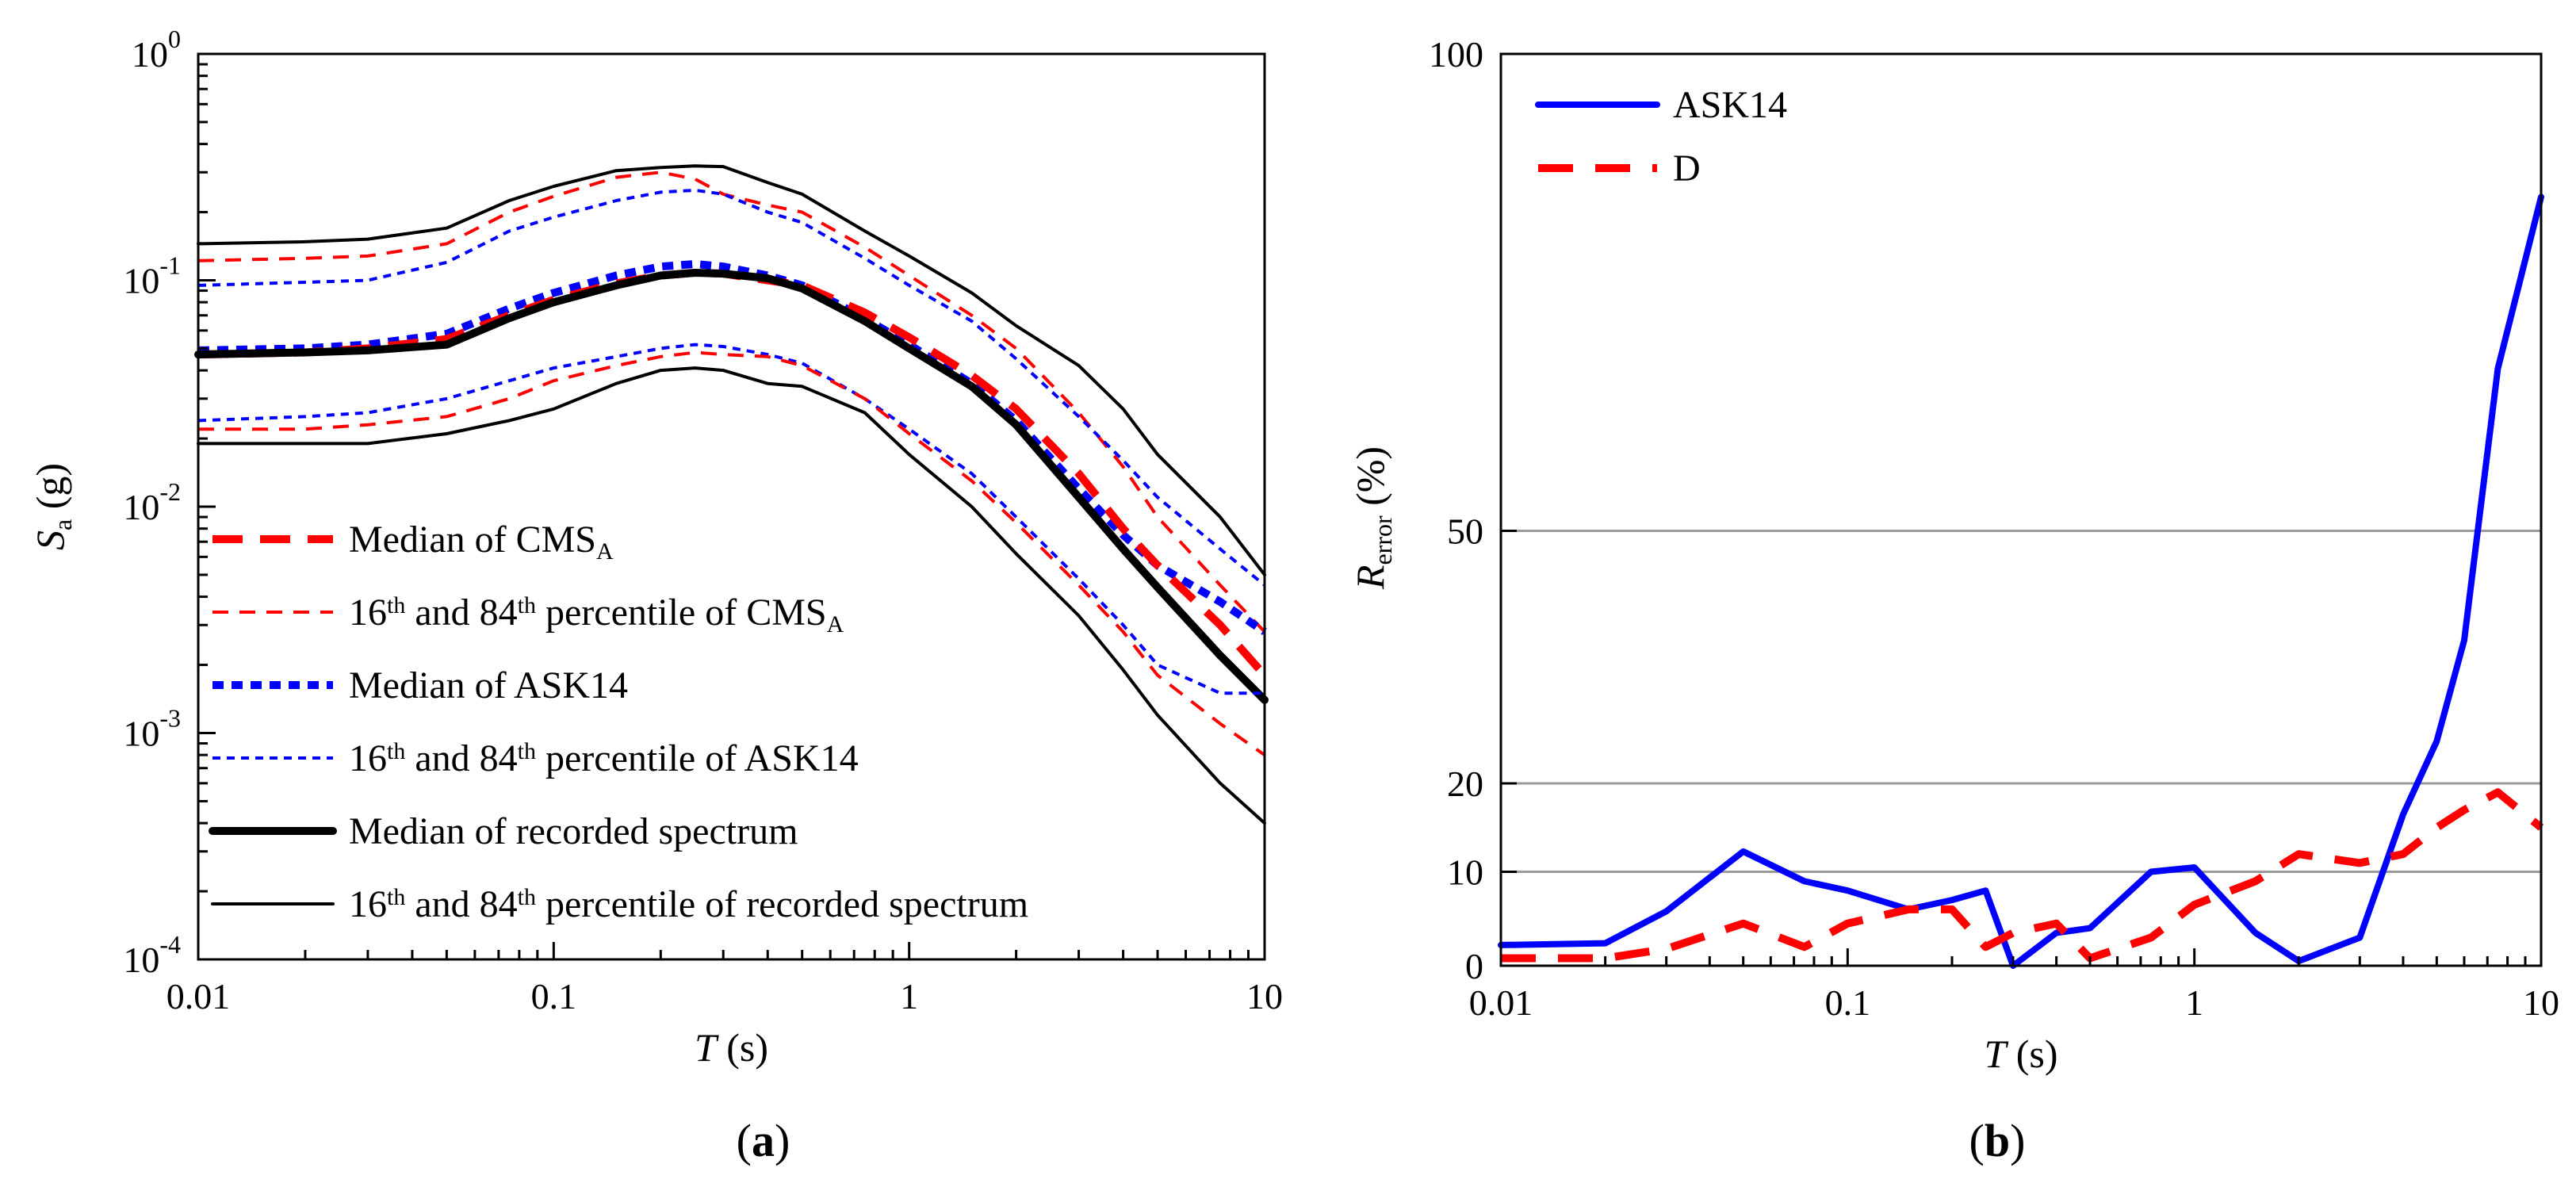 The image size is (2576, 1183). I want to click on chart-b-x-tick-label: 0.01, so click(1501, 1003).